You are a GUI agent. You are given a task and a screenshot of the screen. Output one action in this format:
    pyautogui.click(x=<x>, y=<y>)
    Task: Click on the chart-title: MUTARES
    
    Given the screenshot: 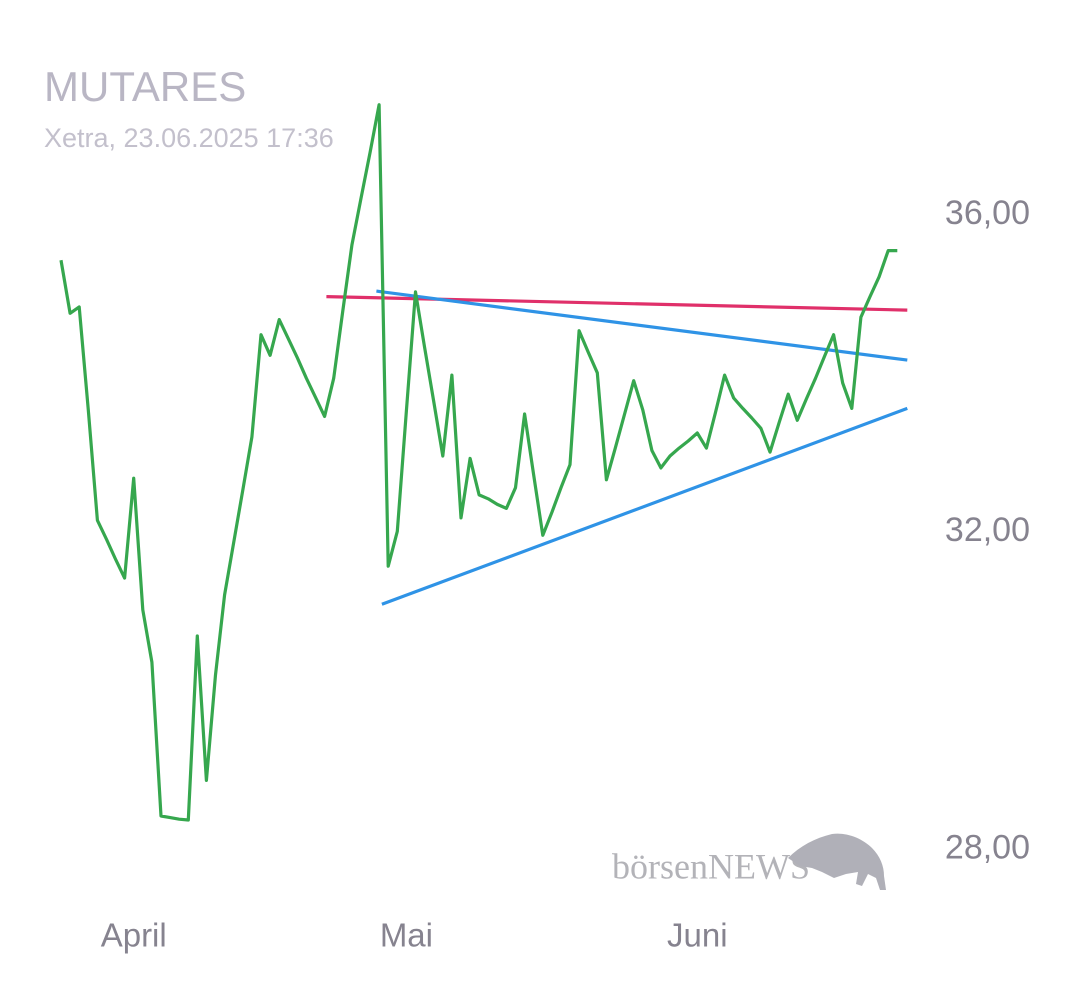 What is the action you would take?
    pyautogui.click(x=145, y=86)
    